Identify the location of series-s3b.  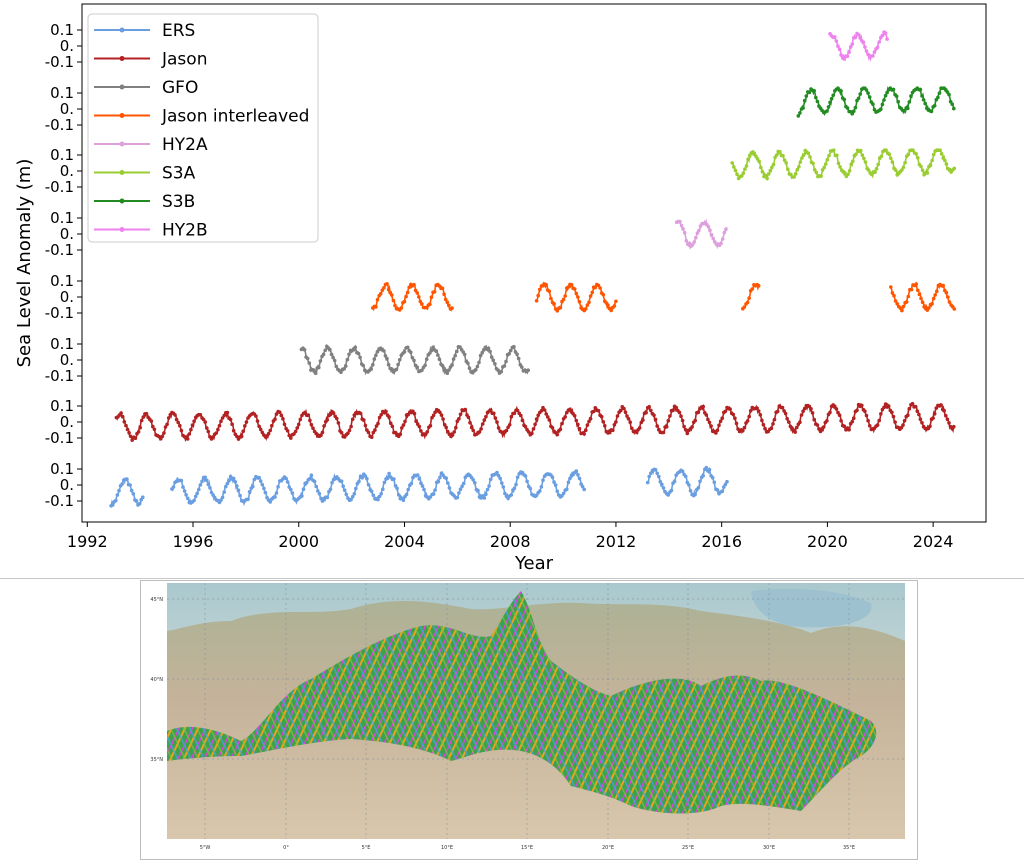
(876, 102).